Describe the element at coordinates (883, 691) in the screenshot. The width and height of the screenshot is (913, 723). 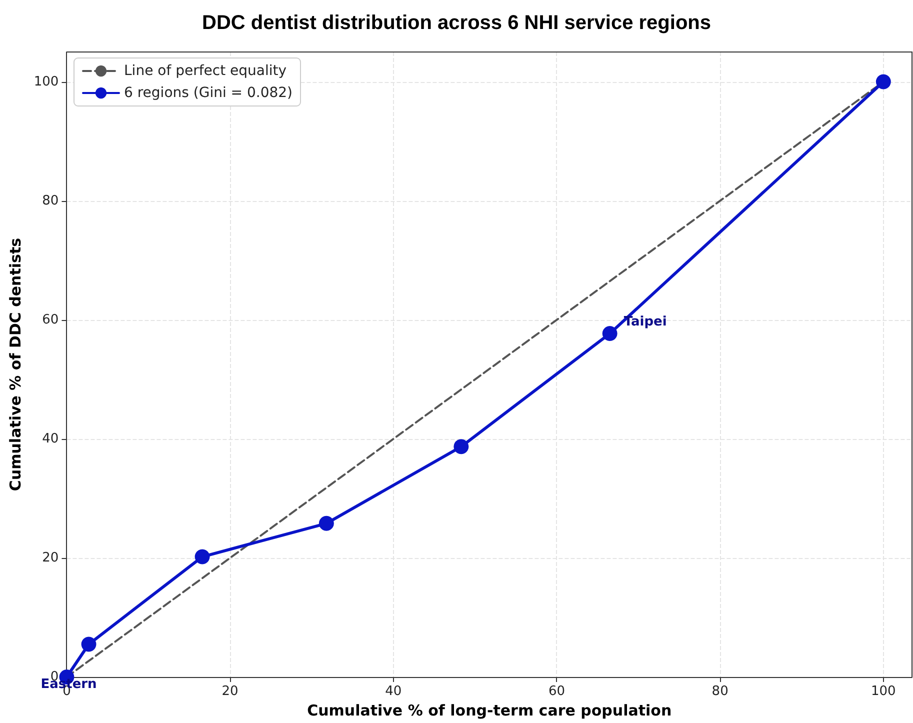
I see `x-tick-label: 100` at that location.